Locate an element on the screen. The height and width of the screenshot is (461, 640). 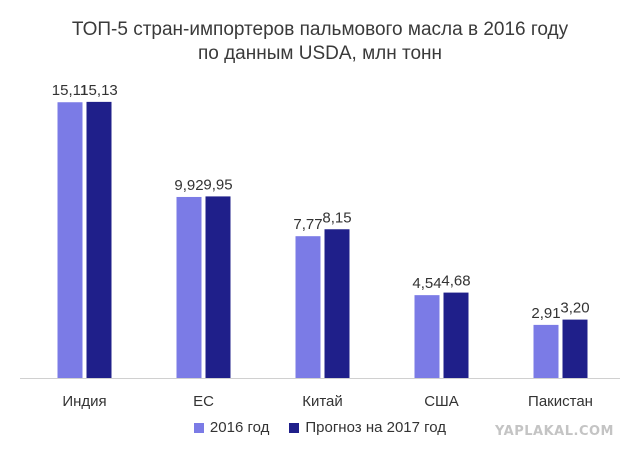
data-label-2016-2: 7,77 is located at coordinates (307, 224).